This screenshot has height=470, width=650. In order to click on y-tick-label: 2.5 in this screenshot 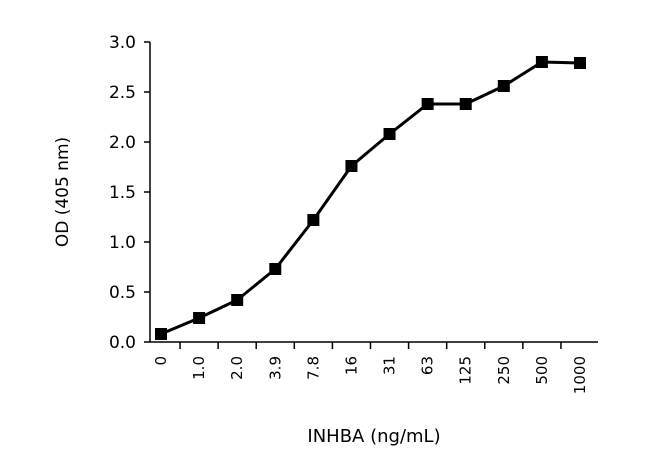, I will do `click(122, 93)`.